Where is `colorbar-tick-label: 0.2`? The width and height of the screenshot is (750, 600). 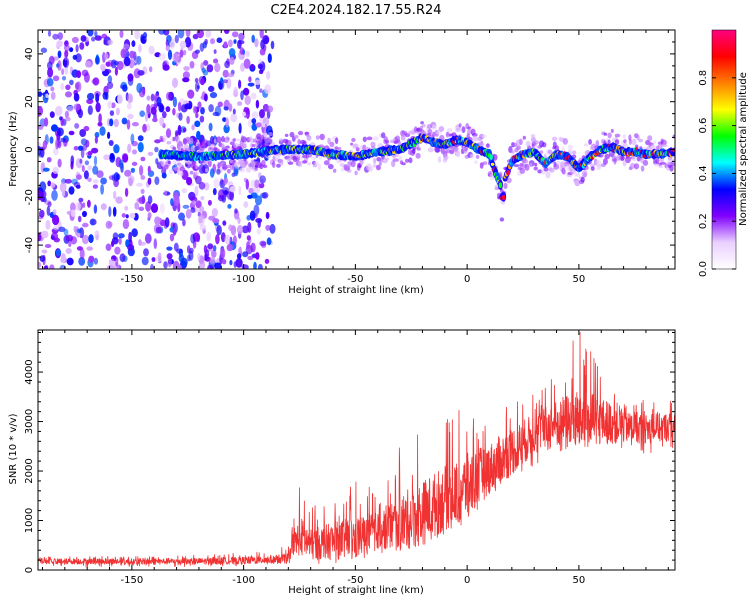 colorbar-tick-label: 0.2 is located at coordinates (703, 221).